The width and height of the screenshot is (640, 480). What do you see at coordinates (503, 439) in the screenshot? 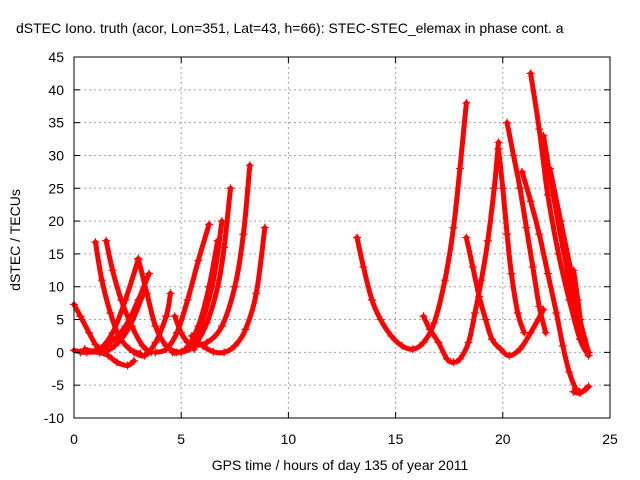
I see `x-tick-label: 20` at bounding box center [503, 439].